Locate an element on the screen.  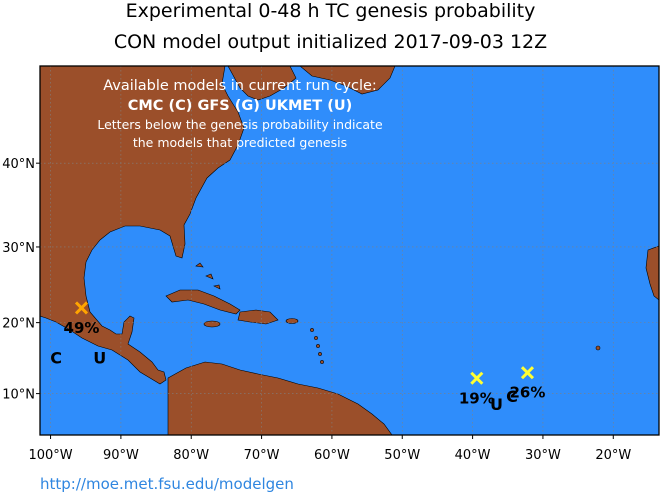
lon-tick-label: 90°W is located at coordinates (121, 455).